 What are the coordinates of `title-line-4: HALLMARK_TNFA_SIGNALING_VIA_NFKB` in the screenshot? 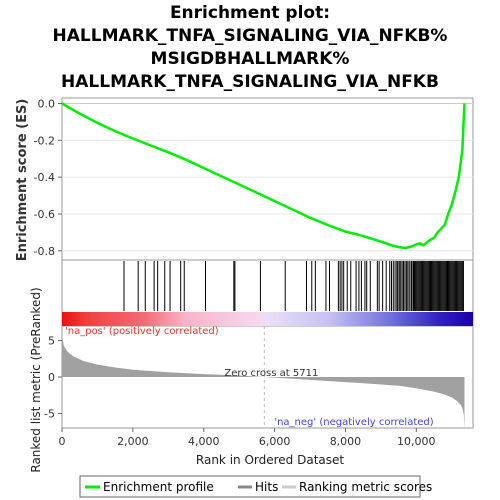 It's located at (250, 82).